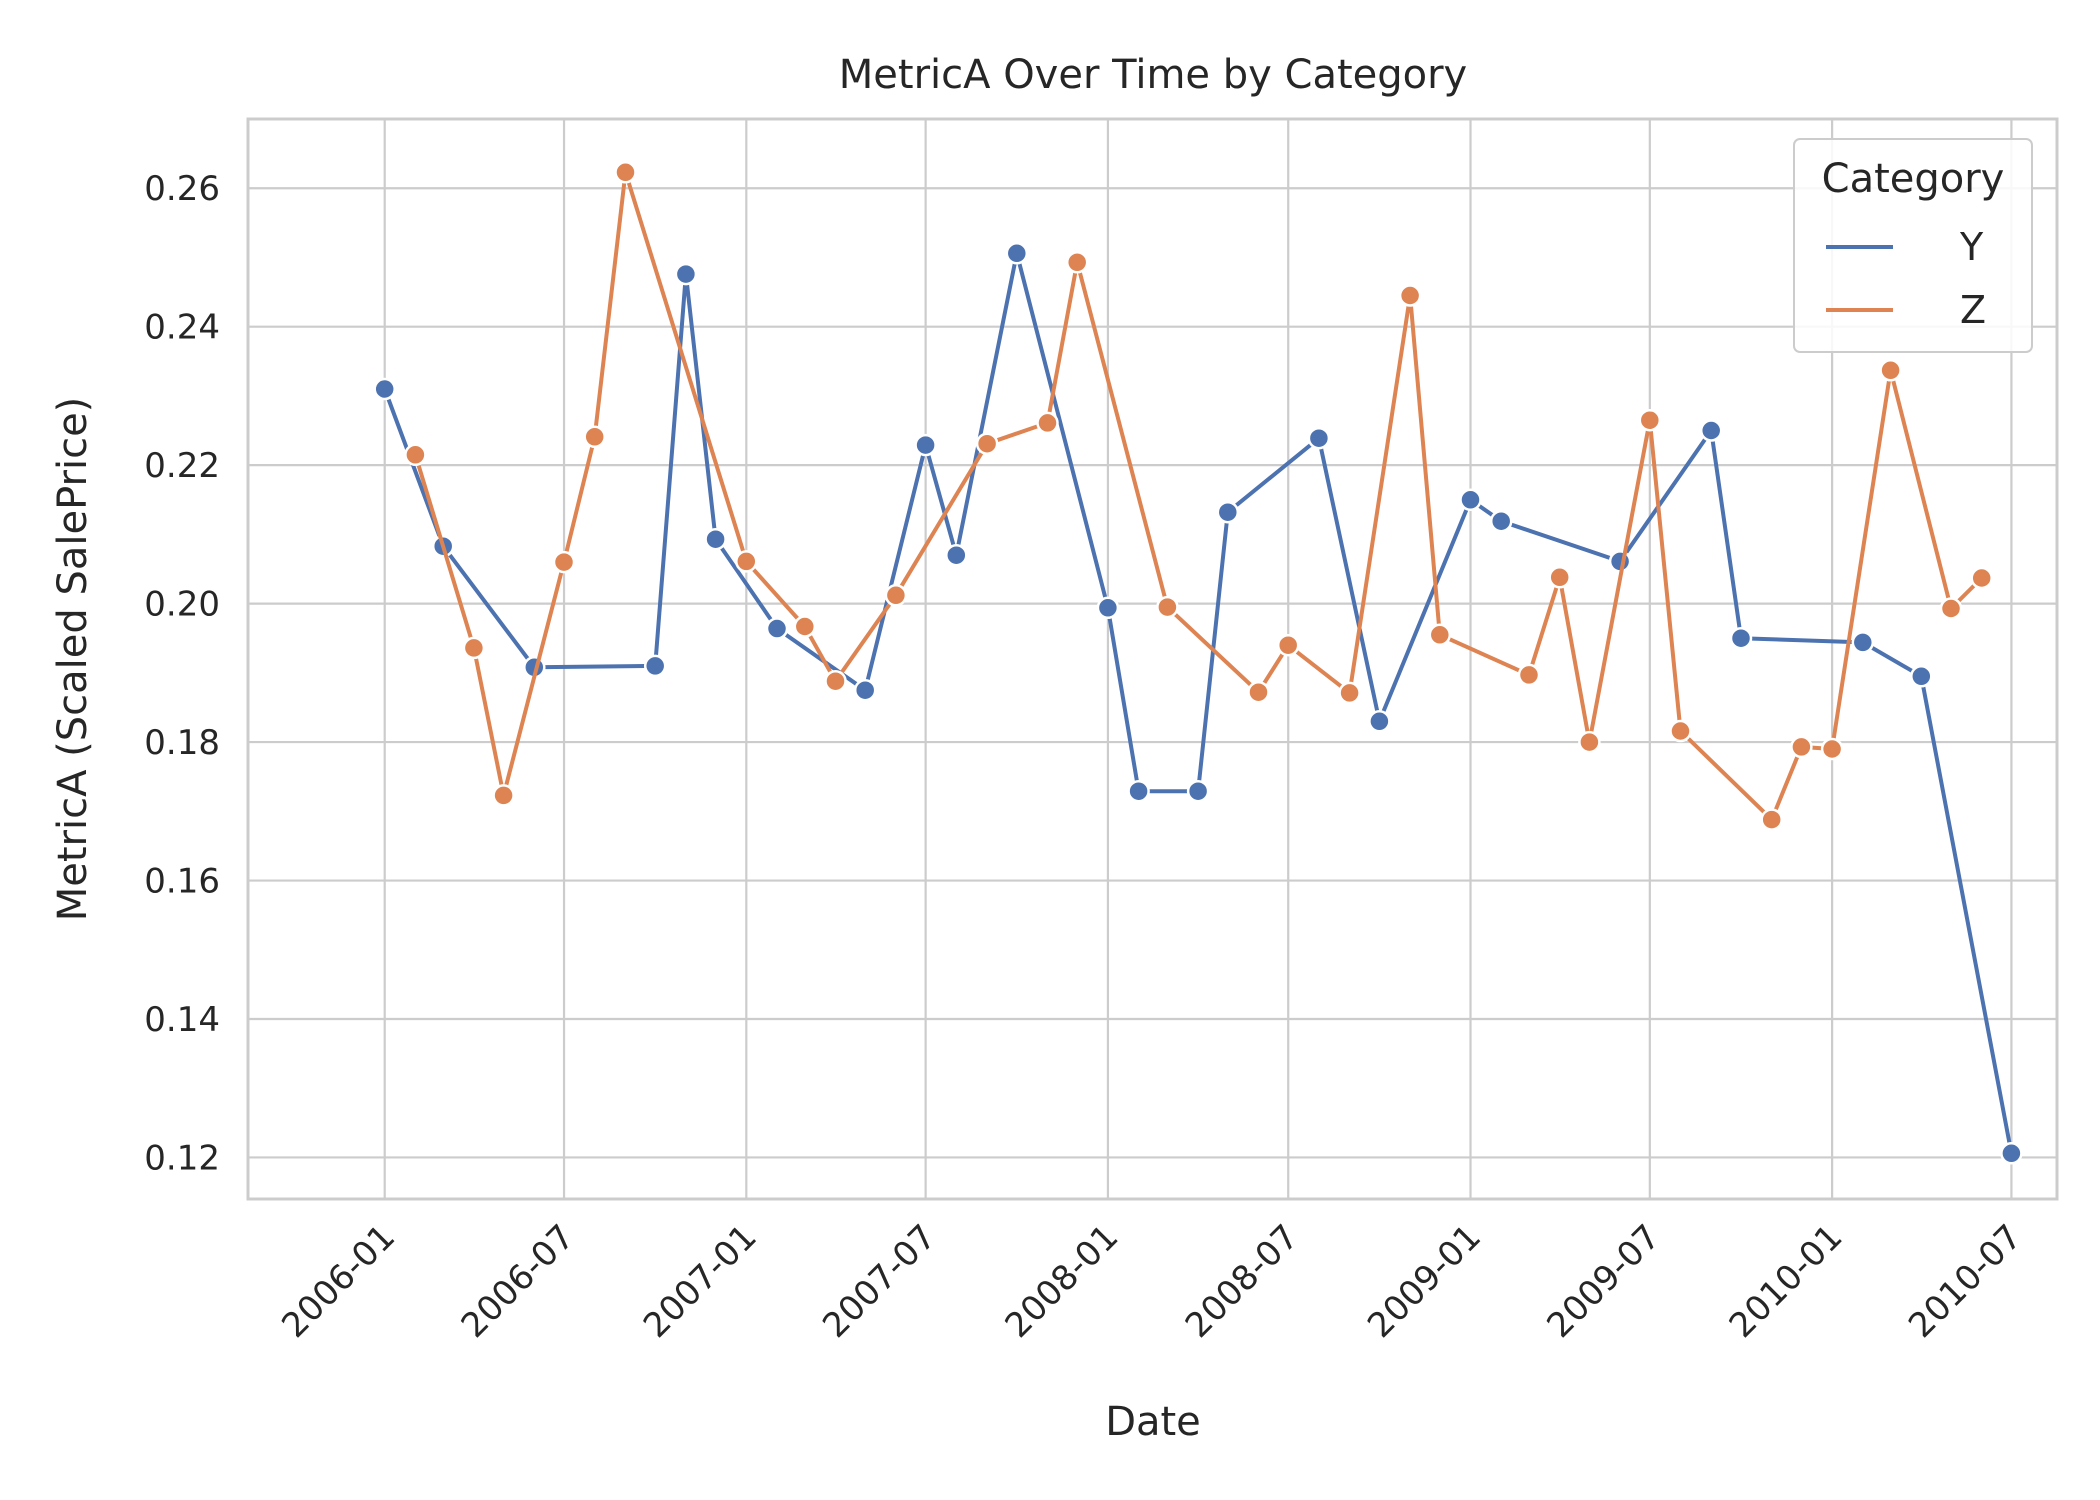 The height and width of the screenshot is (1500, 2100). I want to click on x-tick-label: 2008-01, so click(1062, 1281).